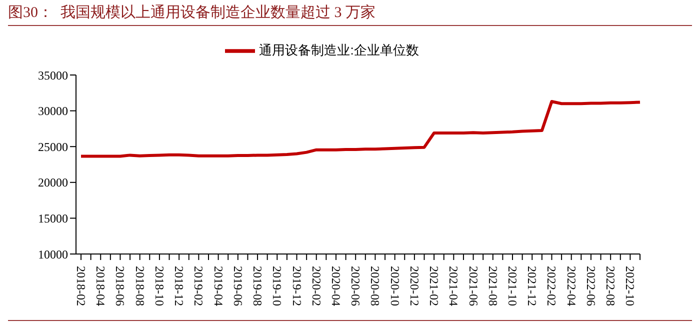  Describe the element at coordinates (297, 286) in the screenshot. I see `x-tick-label: 2019-12` at that location.